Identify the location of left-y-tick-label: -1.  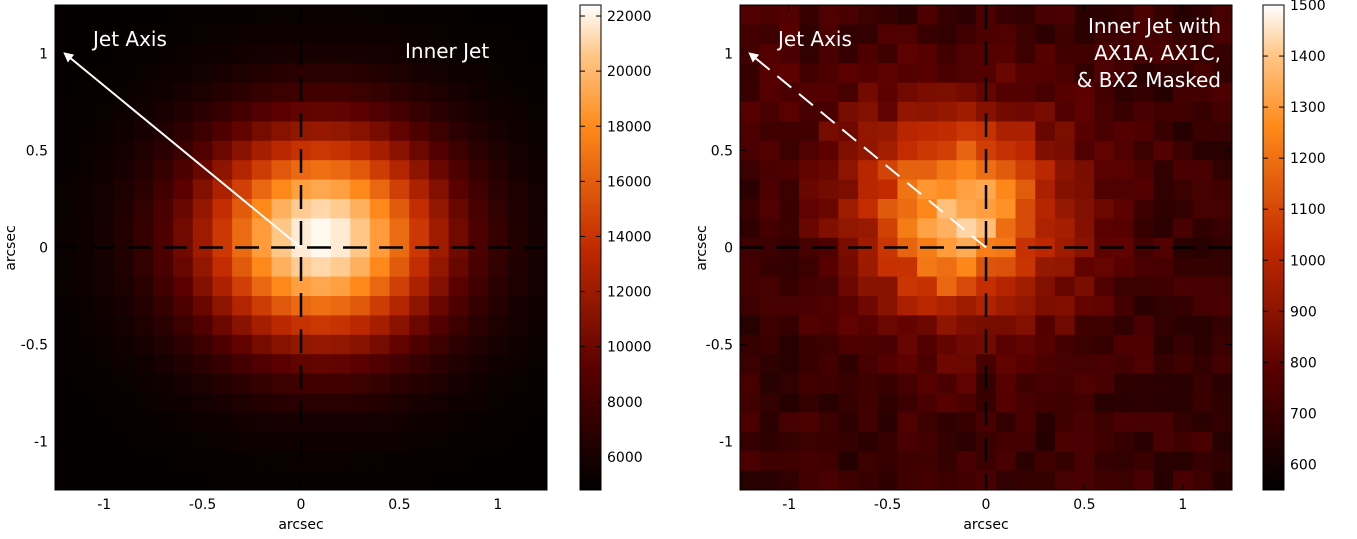
(41, 443).